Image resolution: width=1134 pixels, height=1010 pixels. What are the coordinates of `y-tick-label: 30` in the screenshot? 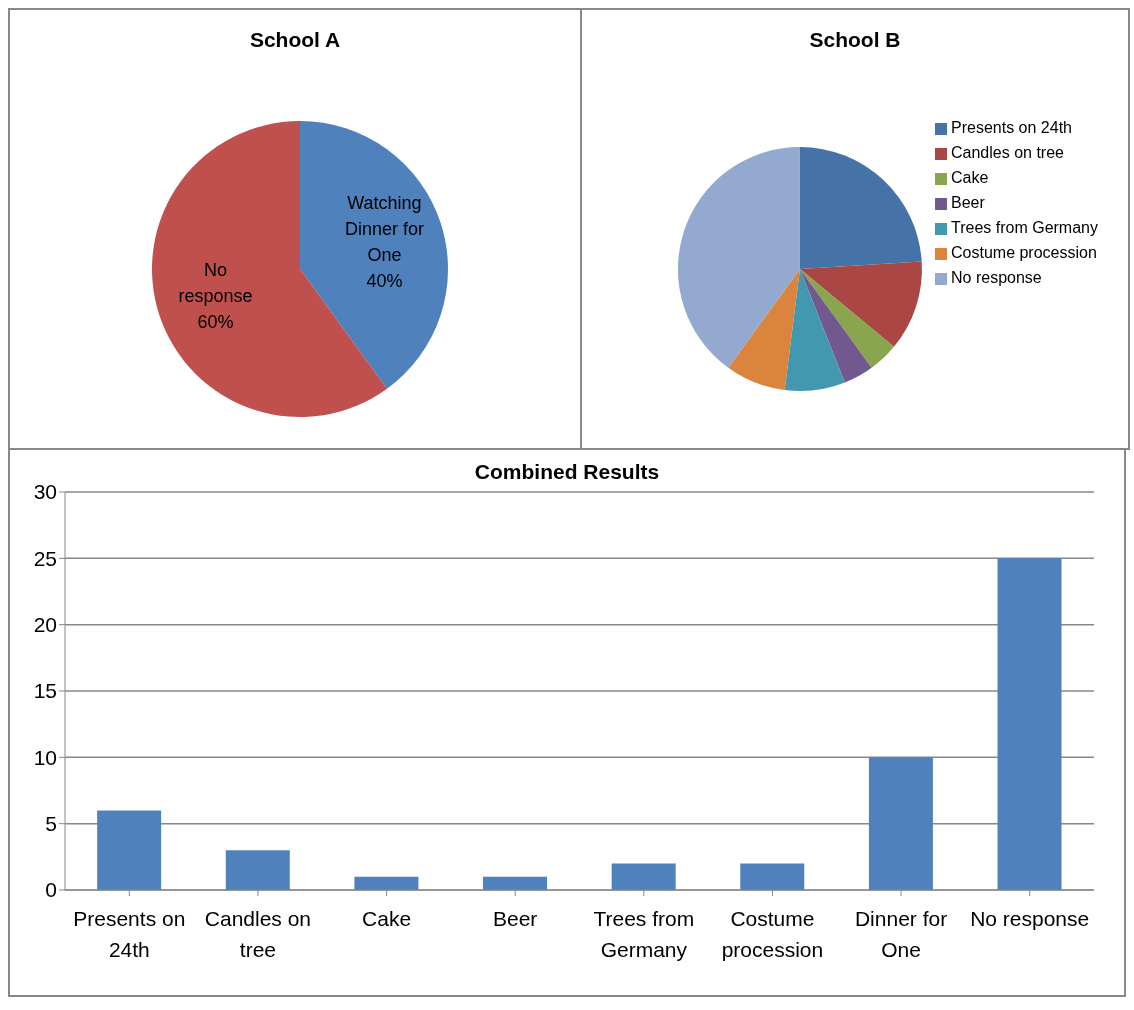 It's located at (45, 492).